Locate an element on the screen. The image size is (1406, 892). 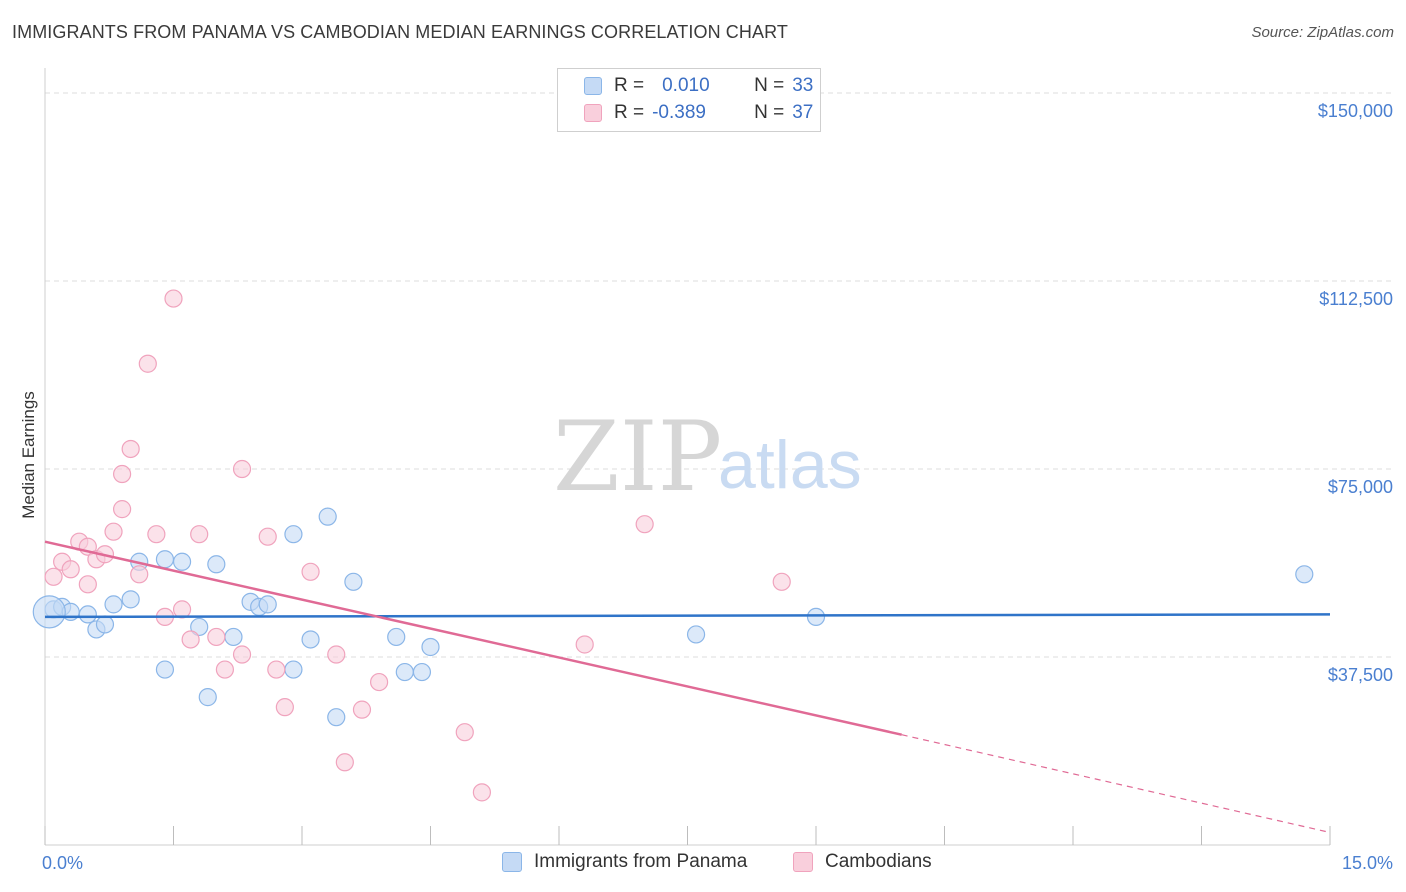
legend-n-value: 37 is located at coordinates (803, 112).